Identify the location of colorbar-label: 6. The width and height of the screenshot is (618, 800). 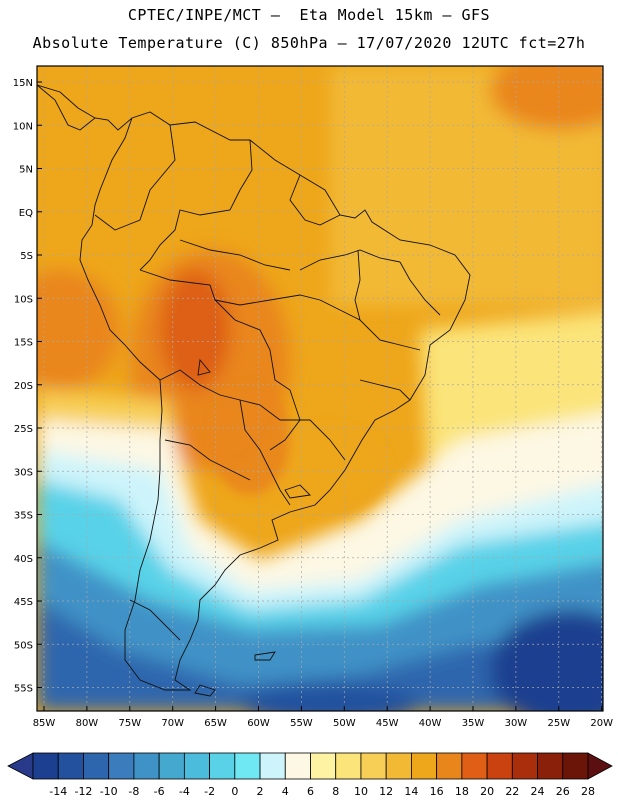
(310, 791).